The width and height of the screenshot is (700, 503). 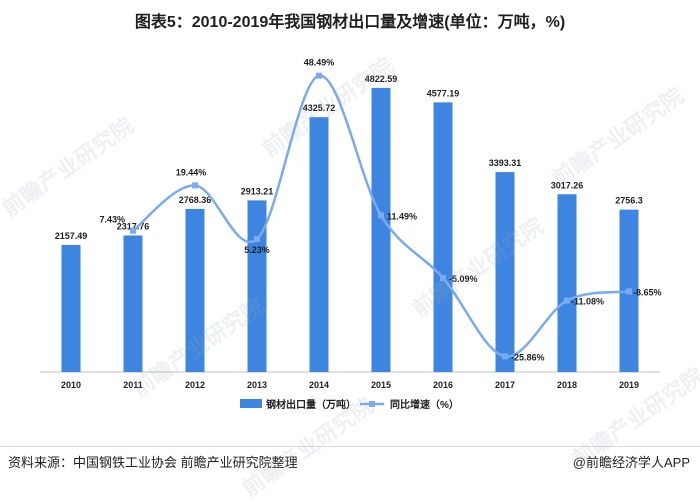 I want to click on bar-label-2016: 4577.19, so click(x=443, y=93).